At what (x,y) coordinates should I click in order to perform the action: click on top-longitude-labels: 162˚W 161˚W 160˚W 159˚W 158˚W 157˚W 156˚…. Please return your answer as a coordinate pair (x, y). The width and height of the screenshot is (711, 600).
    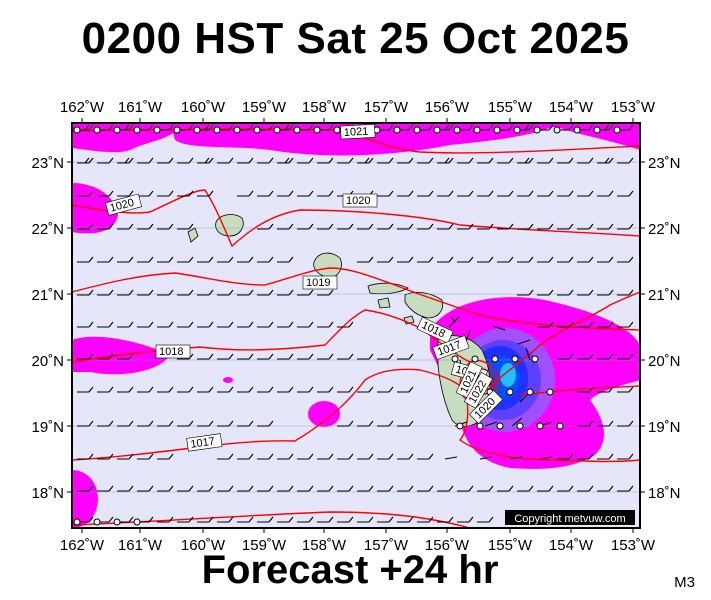
    Looking at the image, I should click on (358, 107).